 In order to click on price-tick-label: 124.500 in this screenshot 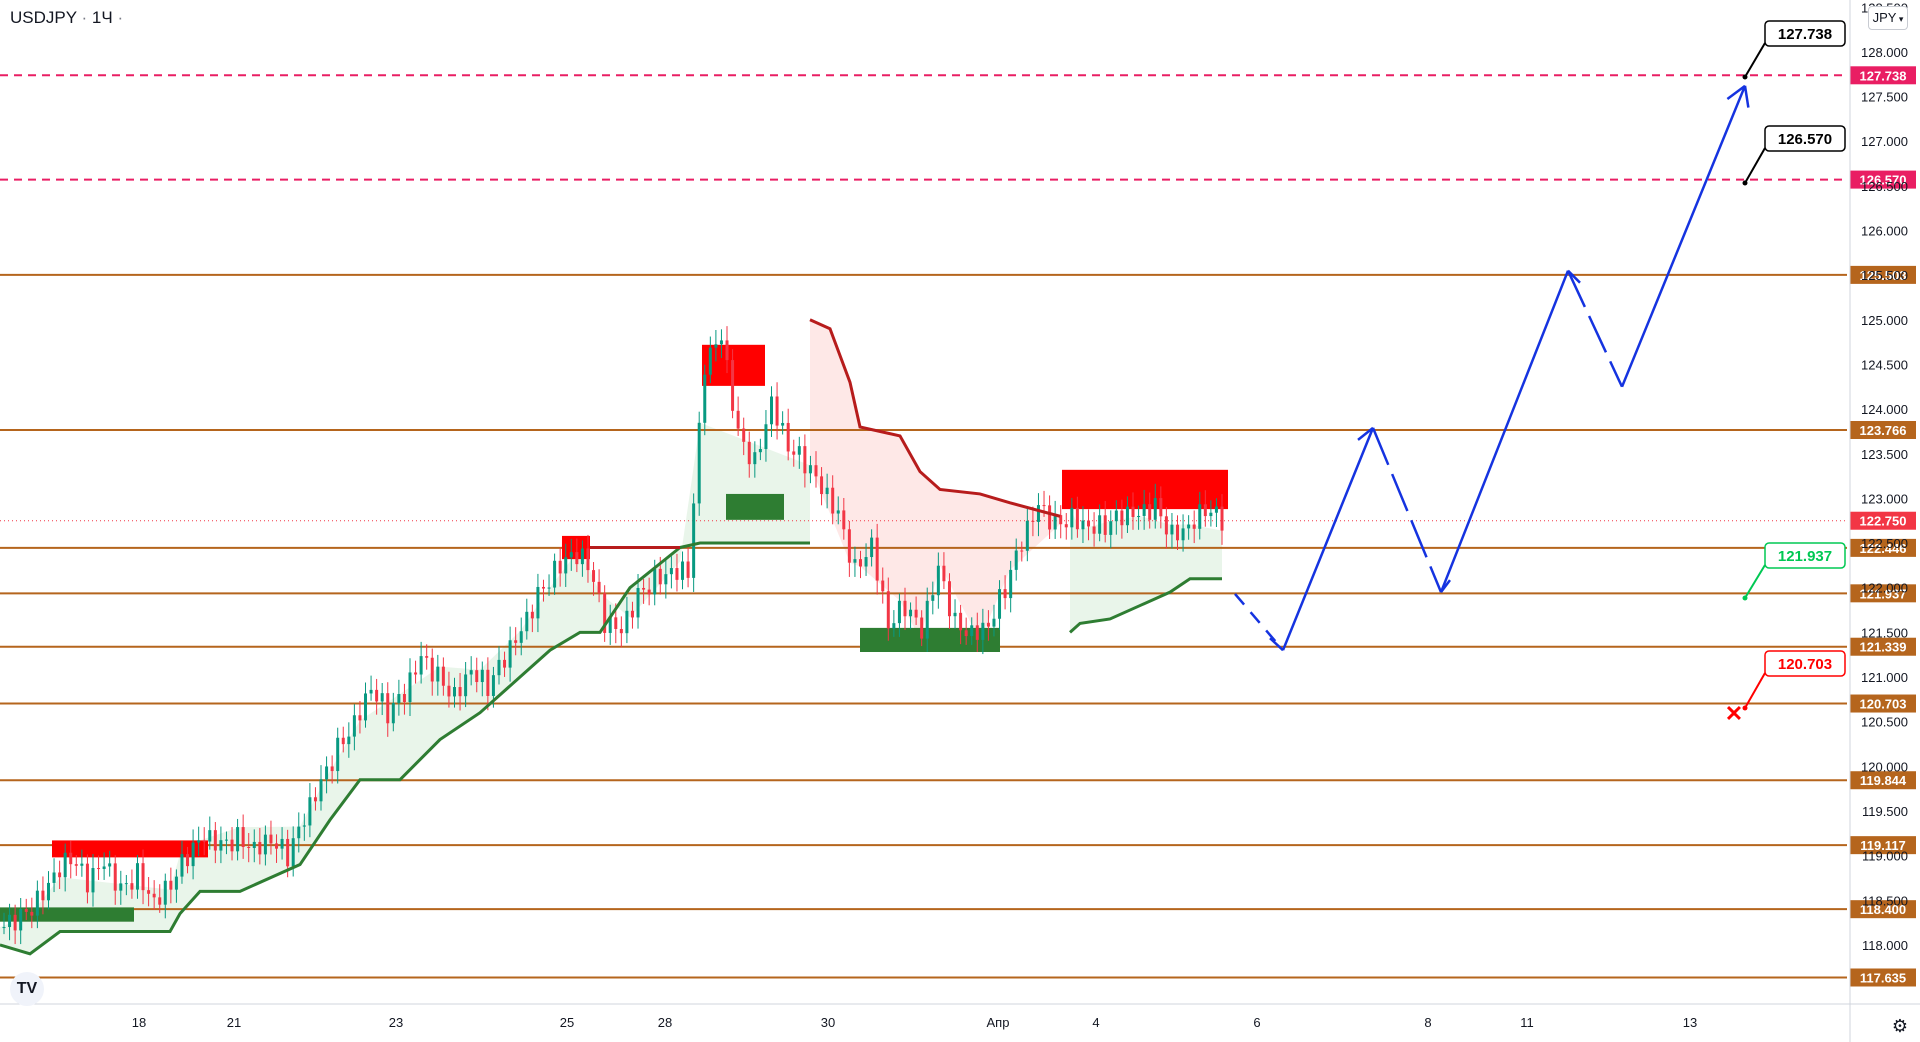, I will do `click(1884, 364)`.